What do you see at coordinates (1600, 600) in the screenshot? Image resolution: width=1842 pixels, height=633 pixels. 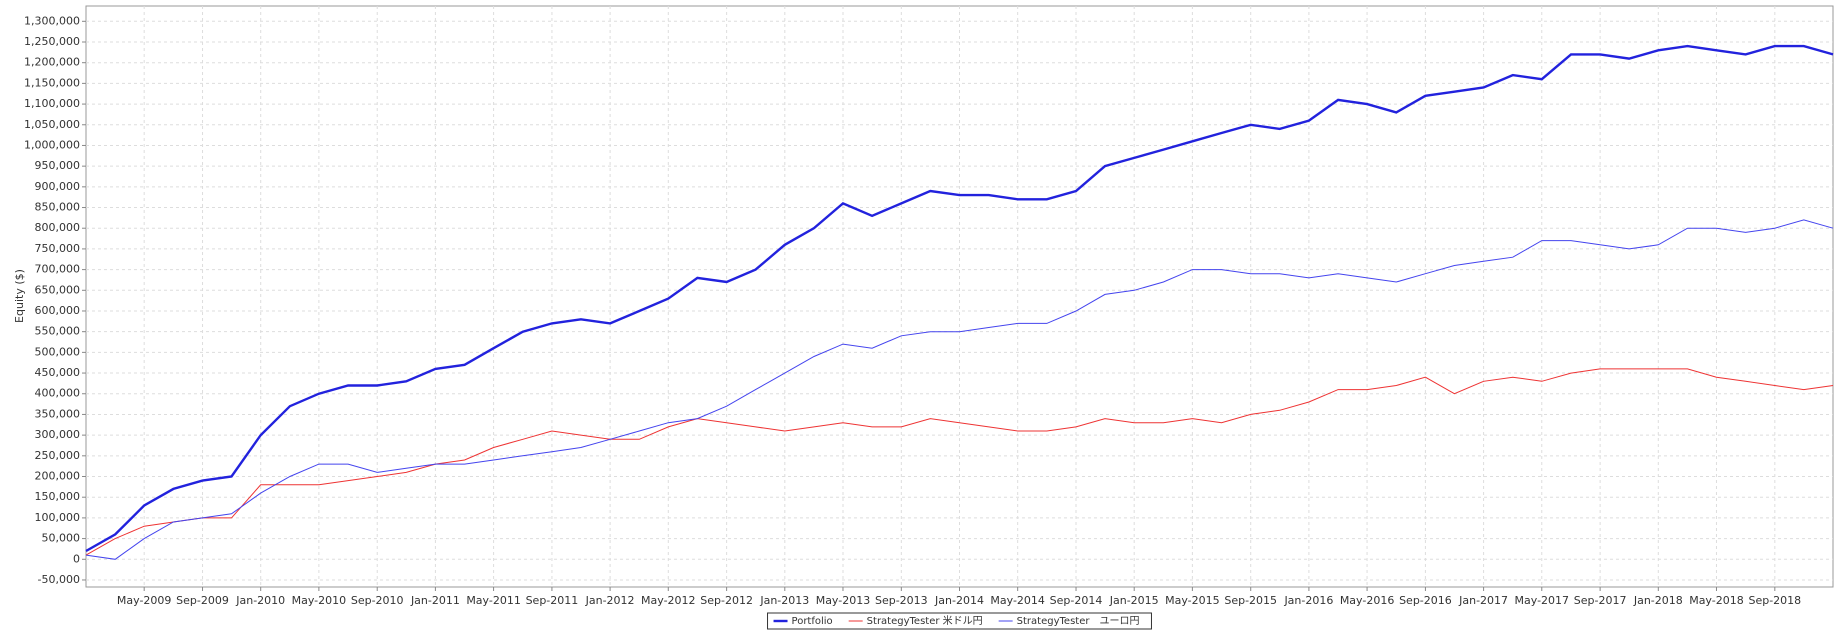 I see `x-tick-label: Sep-2017` at bounding box center [1600, 600].